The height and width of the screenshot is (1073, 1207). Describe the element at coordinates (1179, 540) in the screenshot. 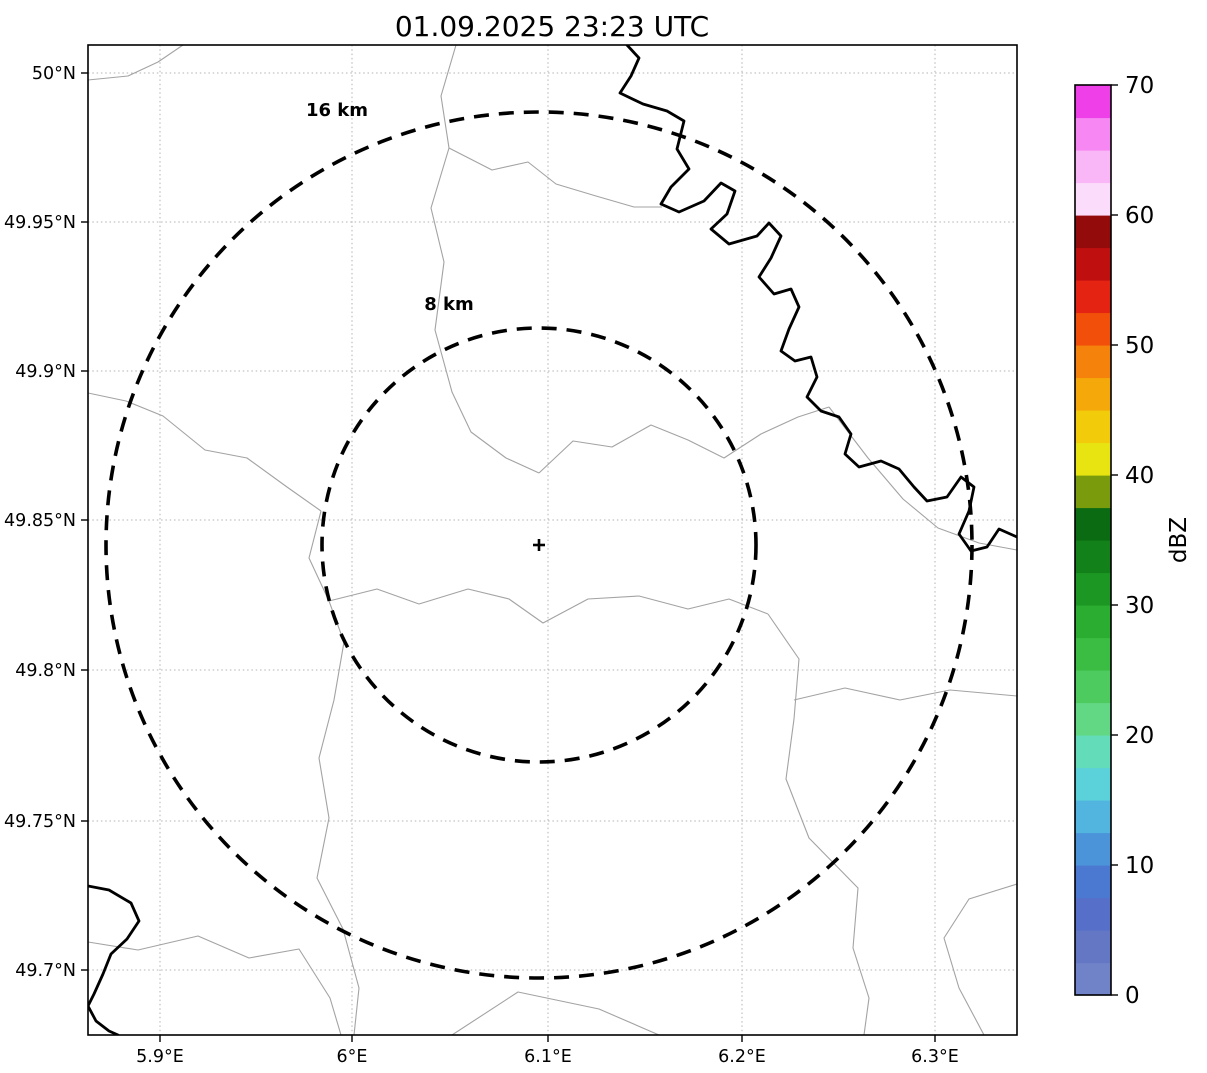

I see `colorbar-unit-label: dBZ` at that location.